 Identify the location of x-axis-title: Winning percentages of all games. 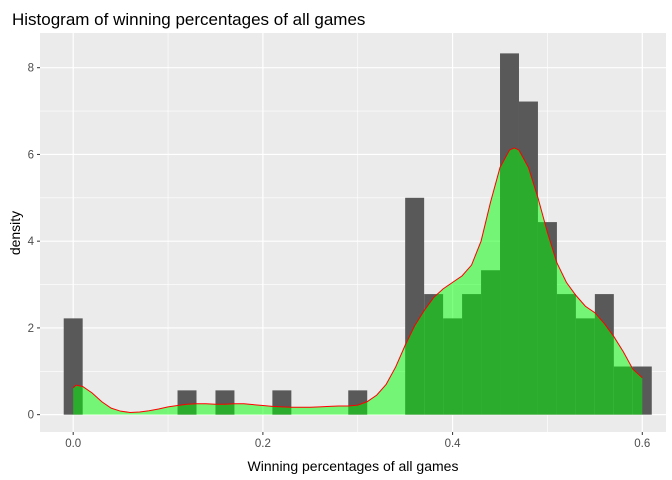
(353, 466).